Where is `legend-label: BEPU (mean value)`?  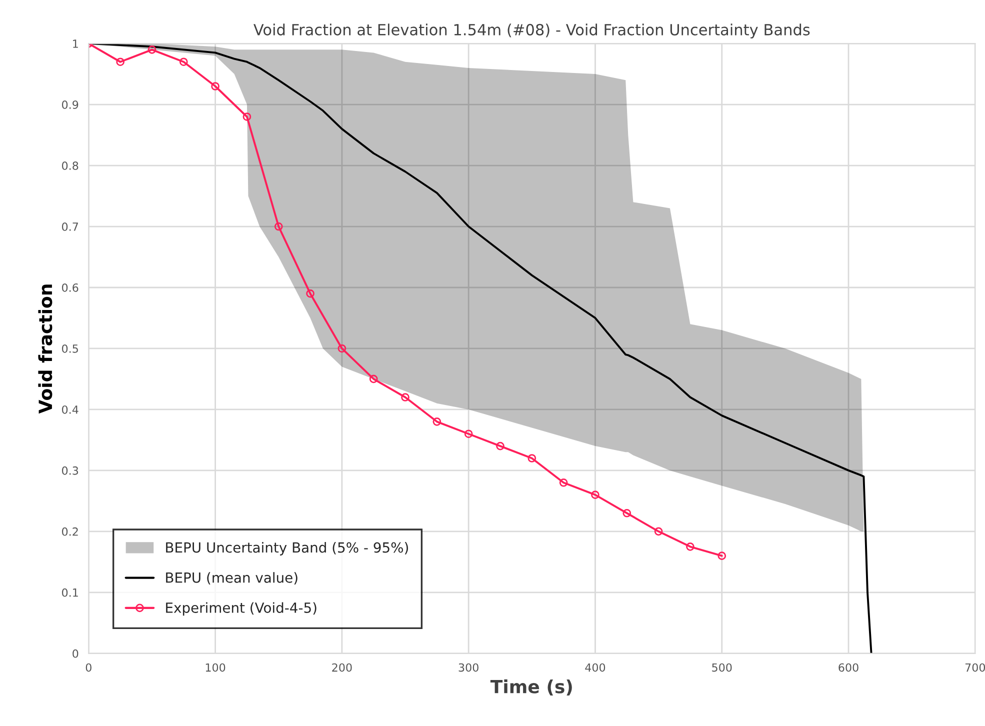 legend-label: BEPU (mean value) is located at coordinates (232, 578).